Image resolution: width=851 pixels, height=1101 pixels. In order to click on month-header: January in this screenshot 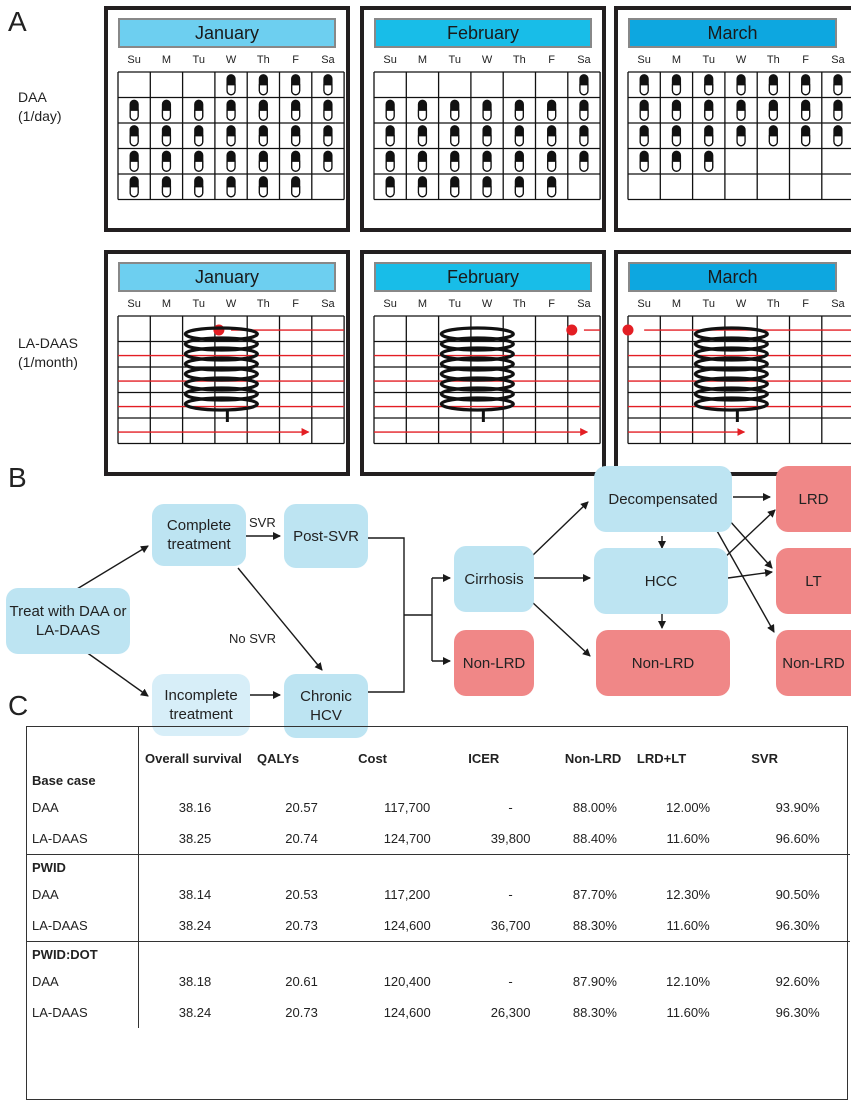, I will do `click(227, 277)`.